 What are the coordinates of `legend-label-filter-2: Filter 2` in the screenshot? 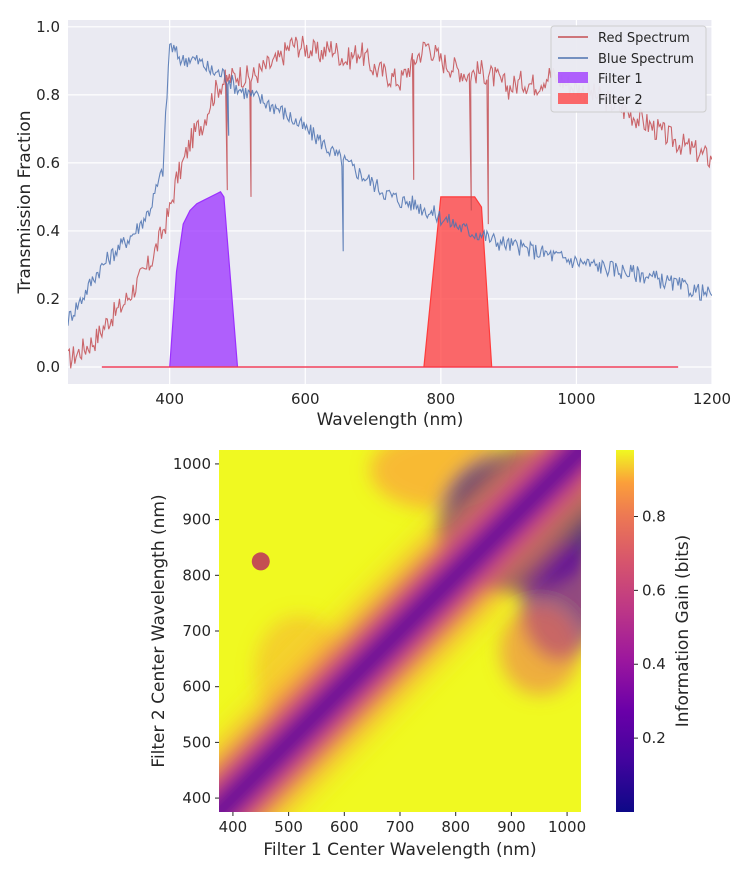 It's located at (620, 100).